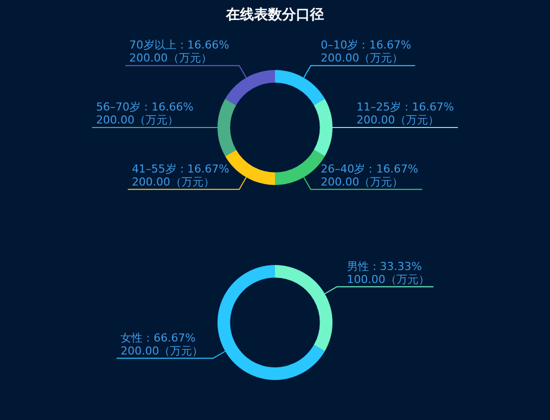  Describe the element at coordinates (162, 344) in the screenshot. I see `slice-label: 女性：66.67% 200.00（万元）` at that location.